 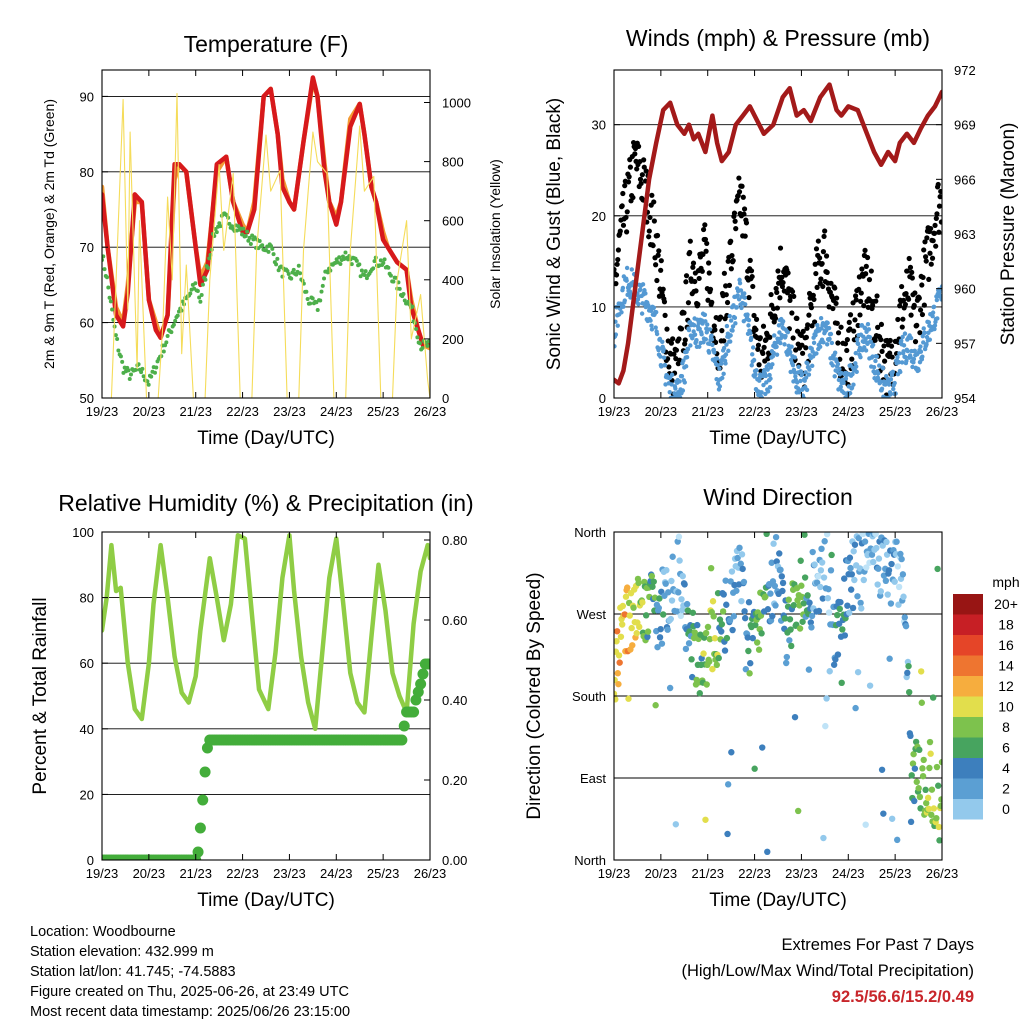 What do you see at coordinates (593, 778) in the screenshot?
I see `y-tick-label: East` at bounding box center [593, 778].